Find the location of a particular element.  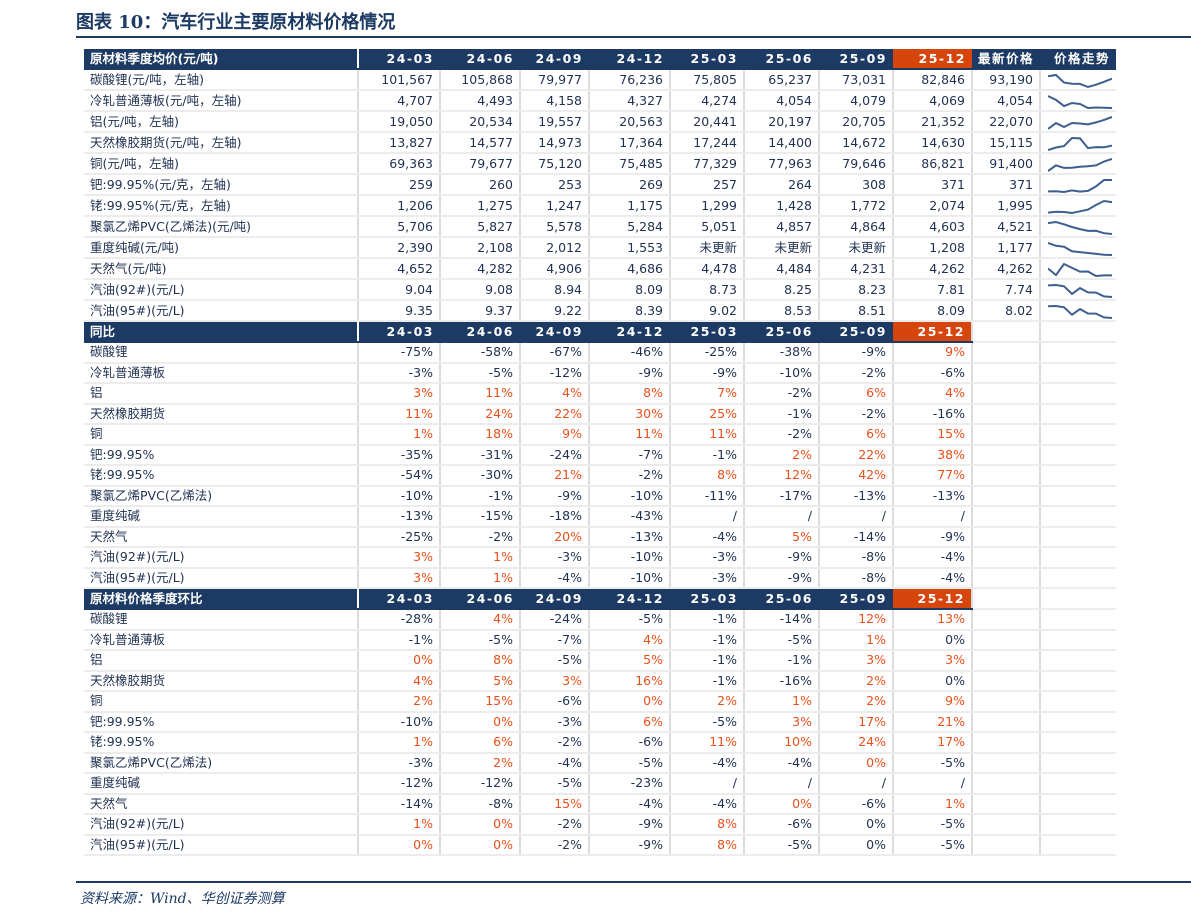

row-label: 天然气 is located at coordinates (221, 537).